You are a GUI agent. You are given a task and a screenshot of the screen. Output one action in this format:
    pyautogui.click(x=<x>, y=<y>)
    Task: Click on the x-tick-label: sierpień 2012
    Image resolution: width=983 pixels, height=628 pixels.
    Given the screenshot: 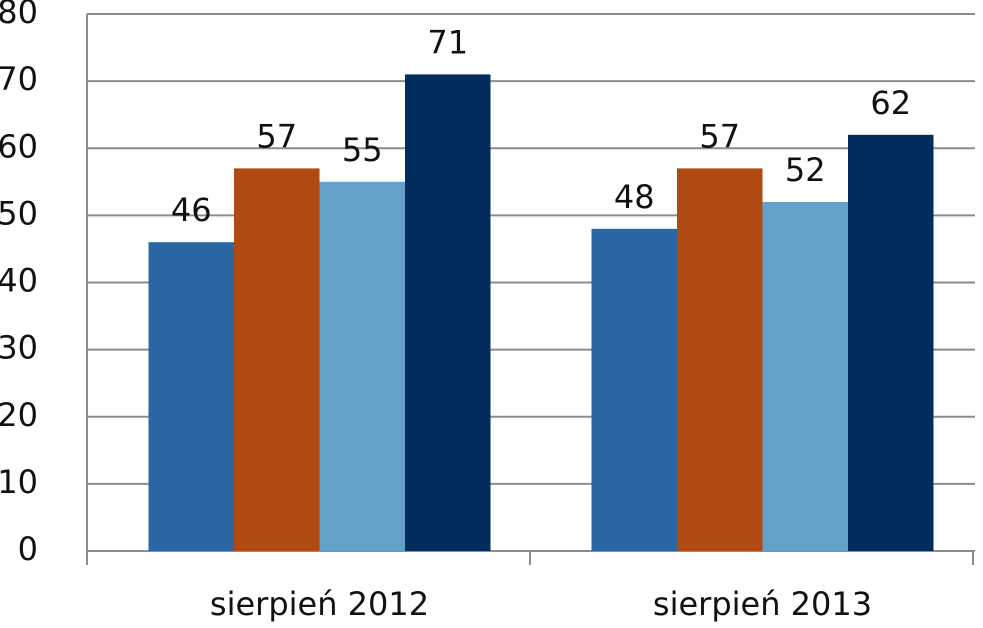 What is the action you would take?
    pyautogui.click(x=319, y=604)
    